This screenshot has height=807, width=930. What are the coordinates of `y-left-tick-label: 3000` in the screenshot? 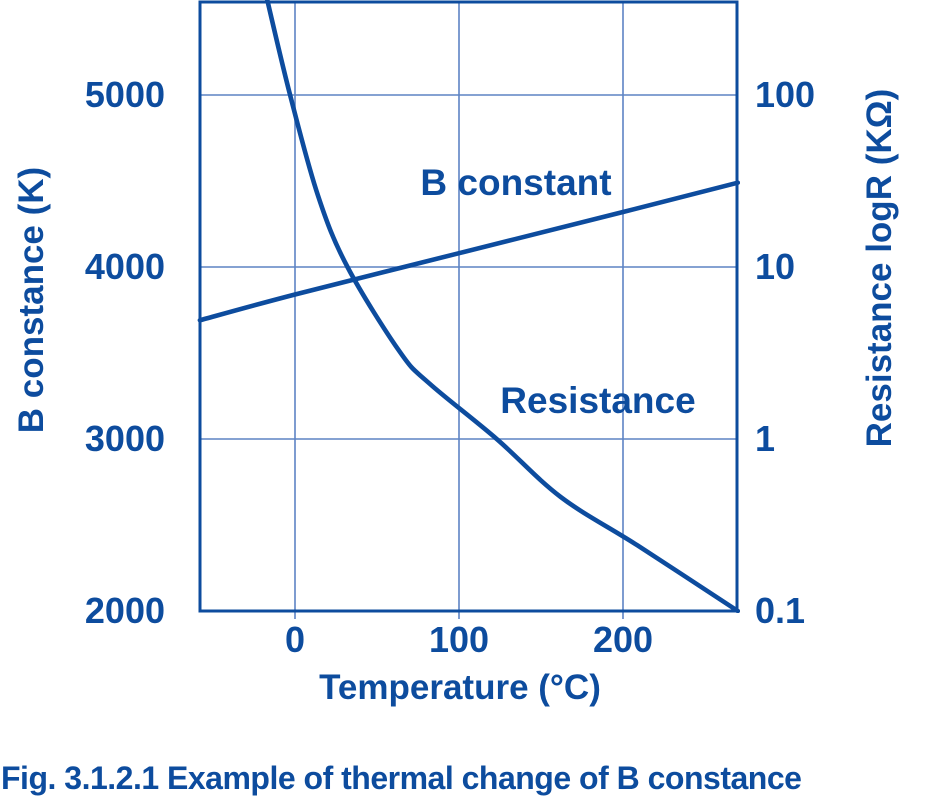 It's located at (124, 438).